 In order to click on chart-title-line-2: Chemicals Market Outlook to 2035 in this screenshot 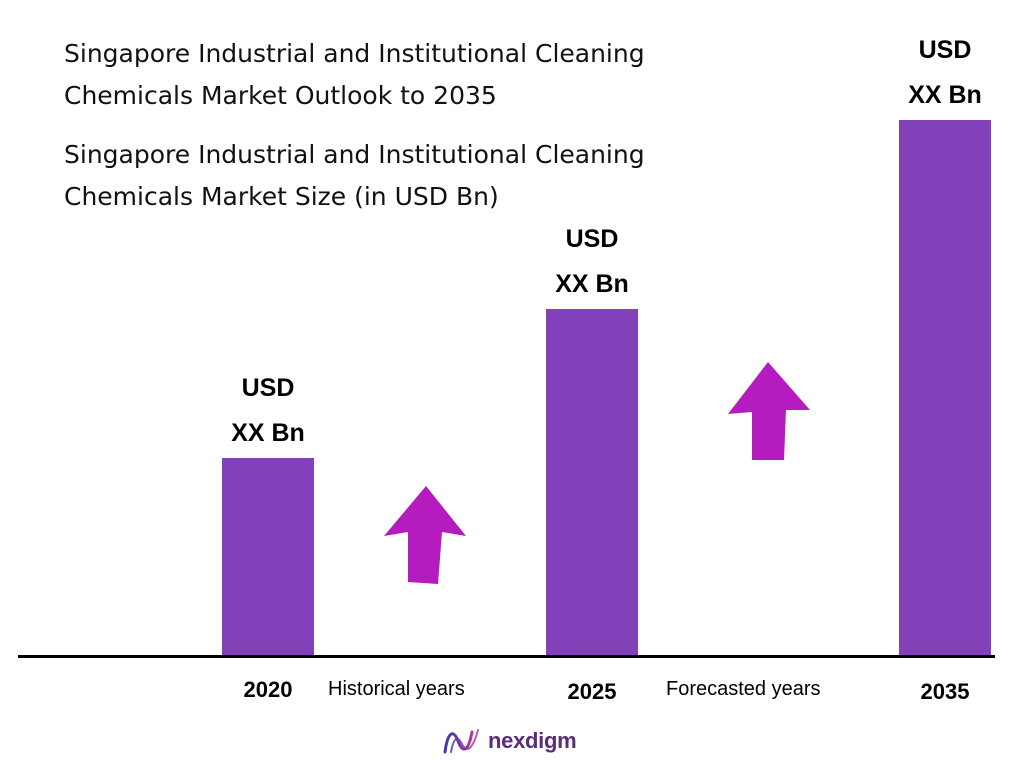, I will do `click(280, 95)`.